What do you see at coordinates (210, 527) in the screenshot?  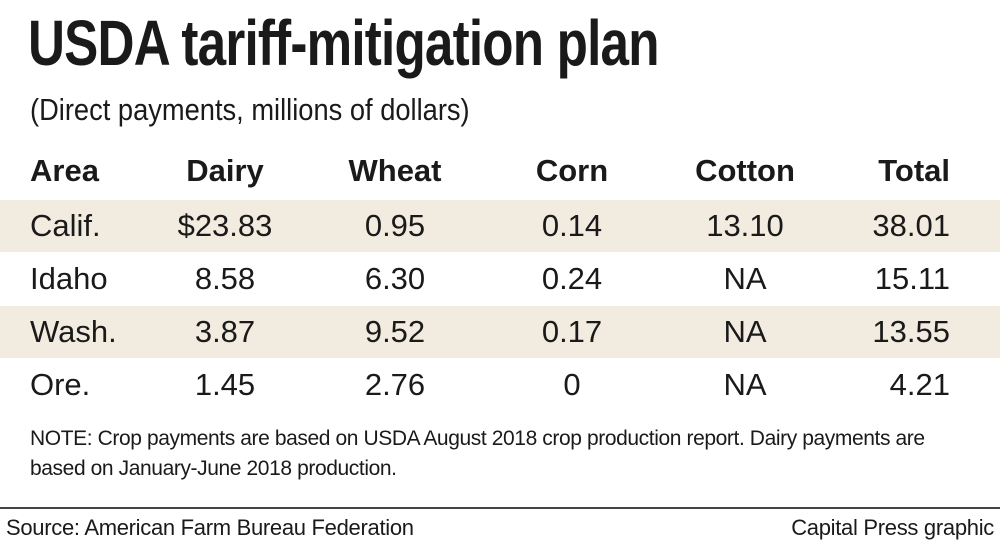 I see `source: Source: American Farm Bureau Federation` at bounding box center [210, 527].